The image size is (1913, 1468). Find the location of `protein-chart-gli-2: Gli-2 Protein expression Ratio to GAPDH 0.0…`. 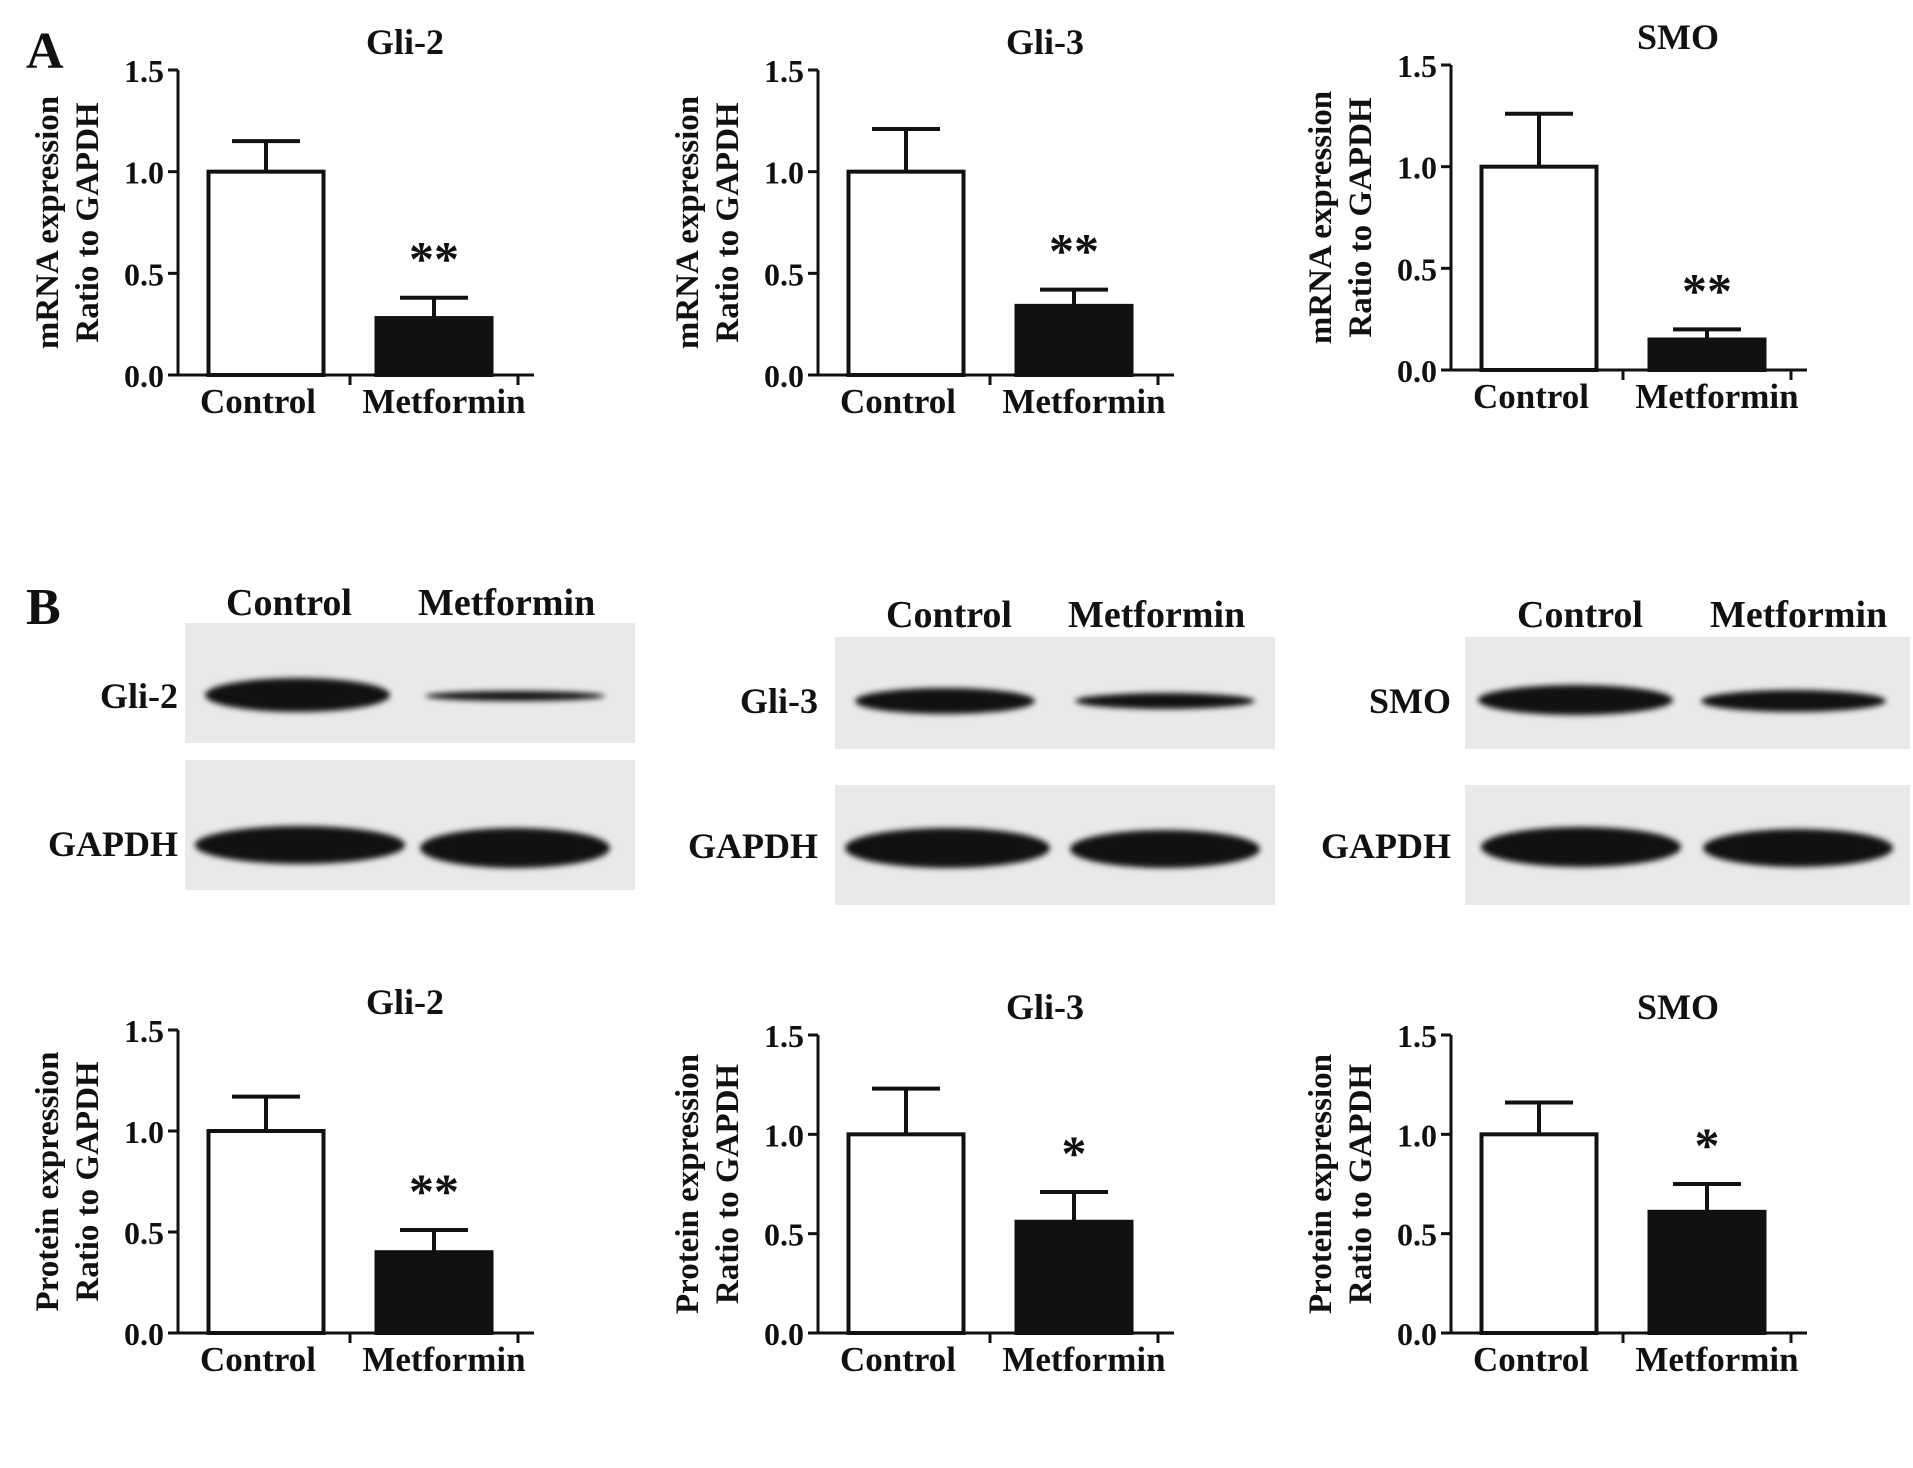

protein-chart-gli-2: Gli-2 Protein expression Ratio to GAPDH 0.0… is located at coordinates (282, 1180).